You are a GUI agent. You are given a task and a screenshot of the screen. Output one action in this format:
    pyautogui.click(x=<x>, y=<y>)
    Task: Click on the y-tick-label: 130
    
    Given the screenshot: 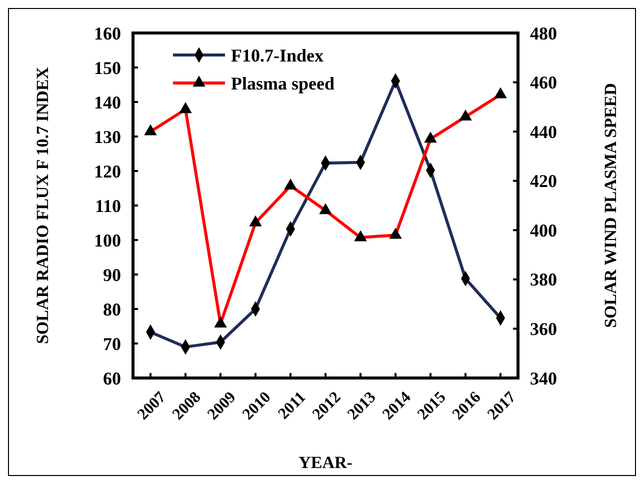 What is the action you would take?
    pyautogui.click(x=107, y=136)
    